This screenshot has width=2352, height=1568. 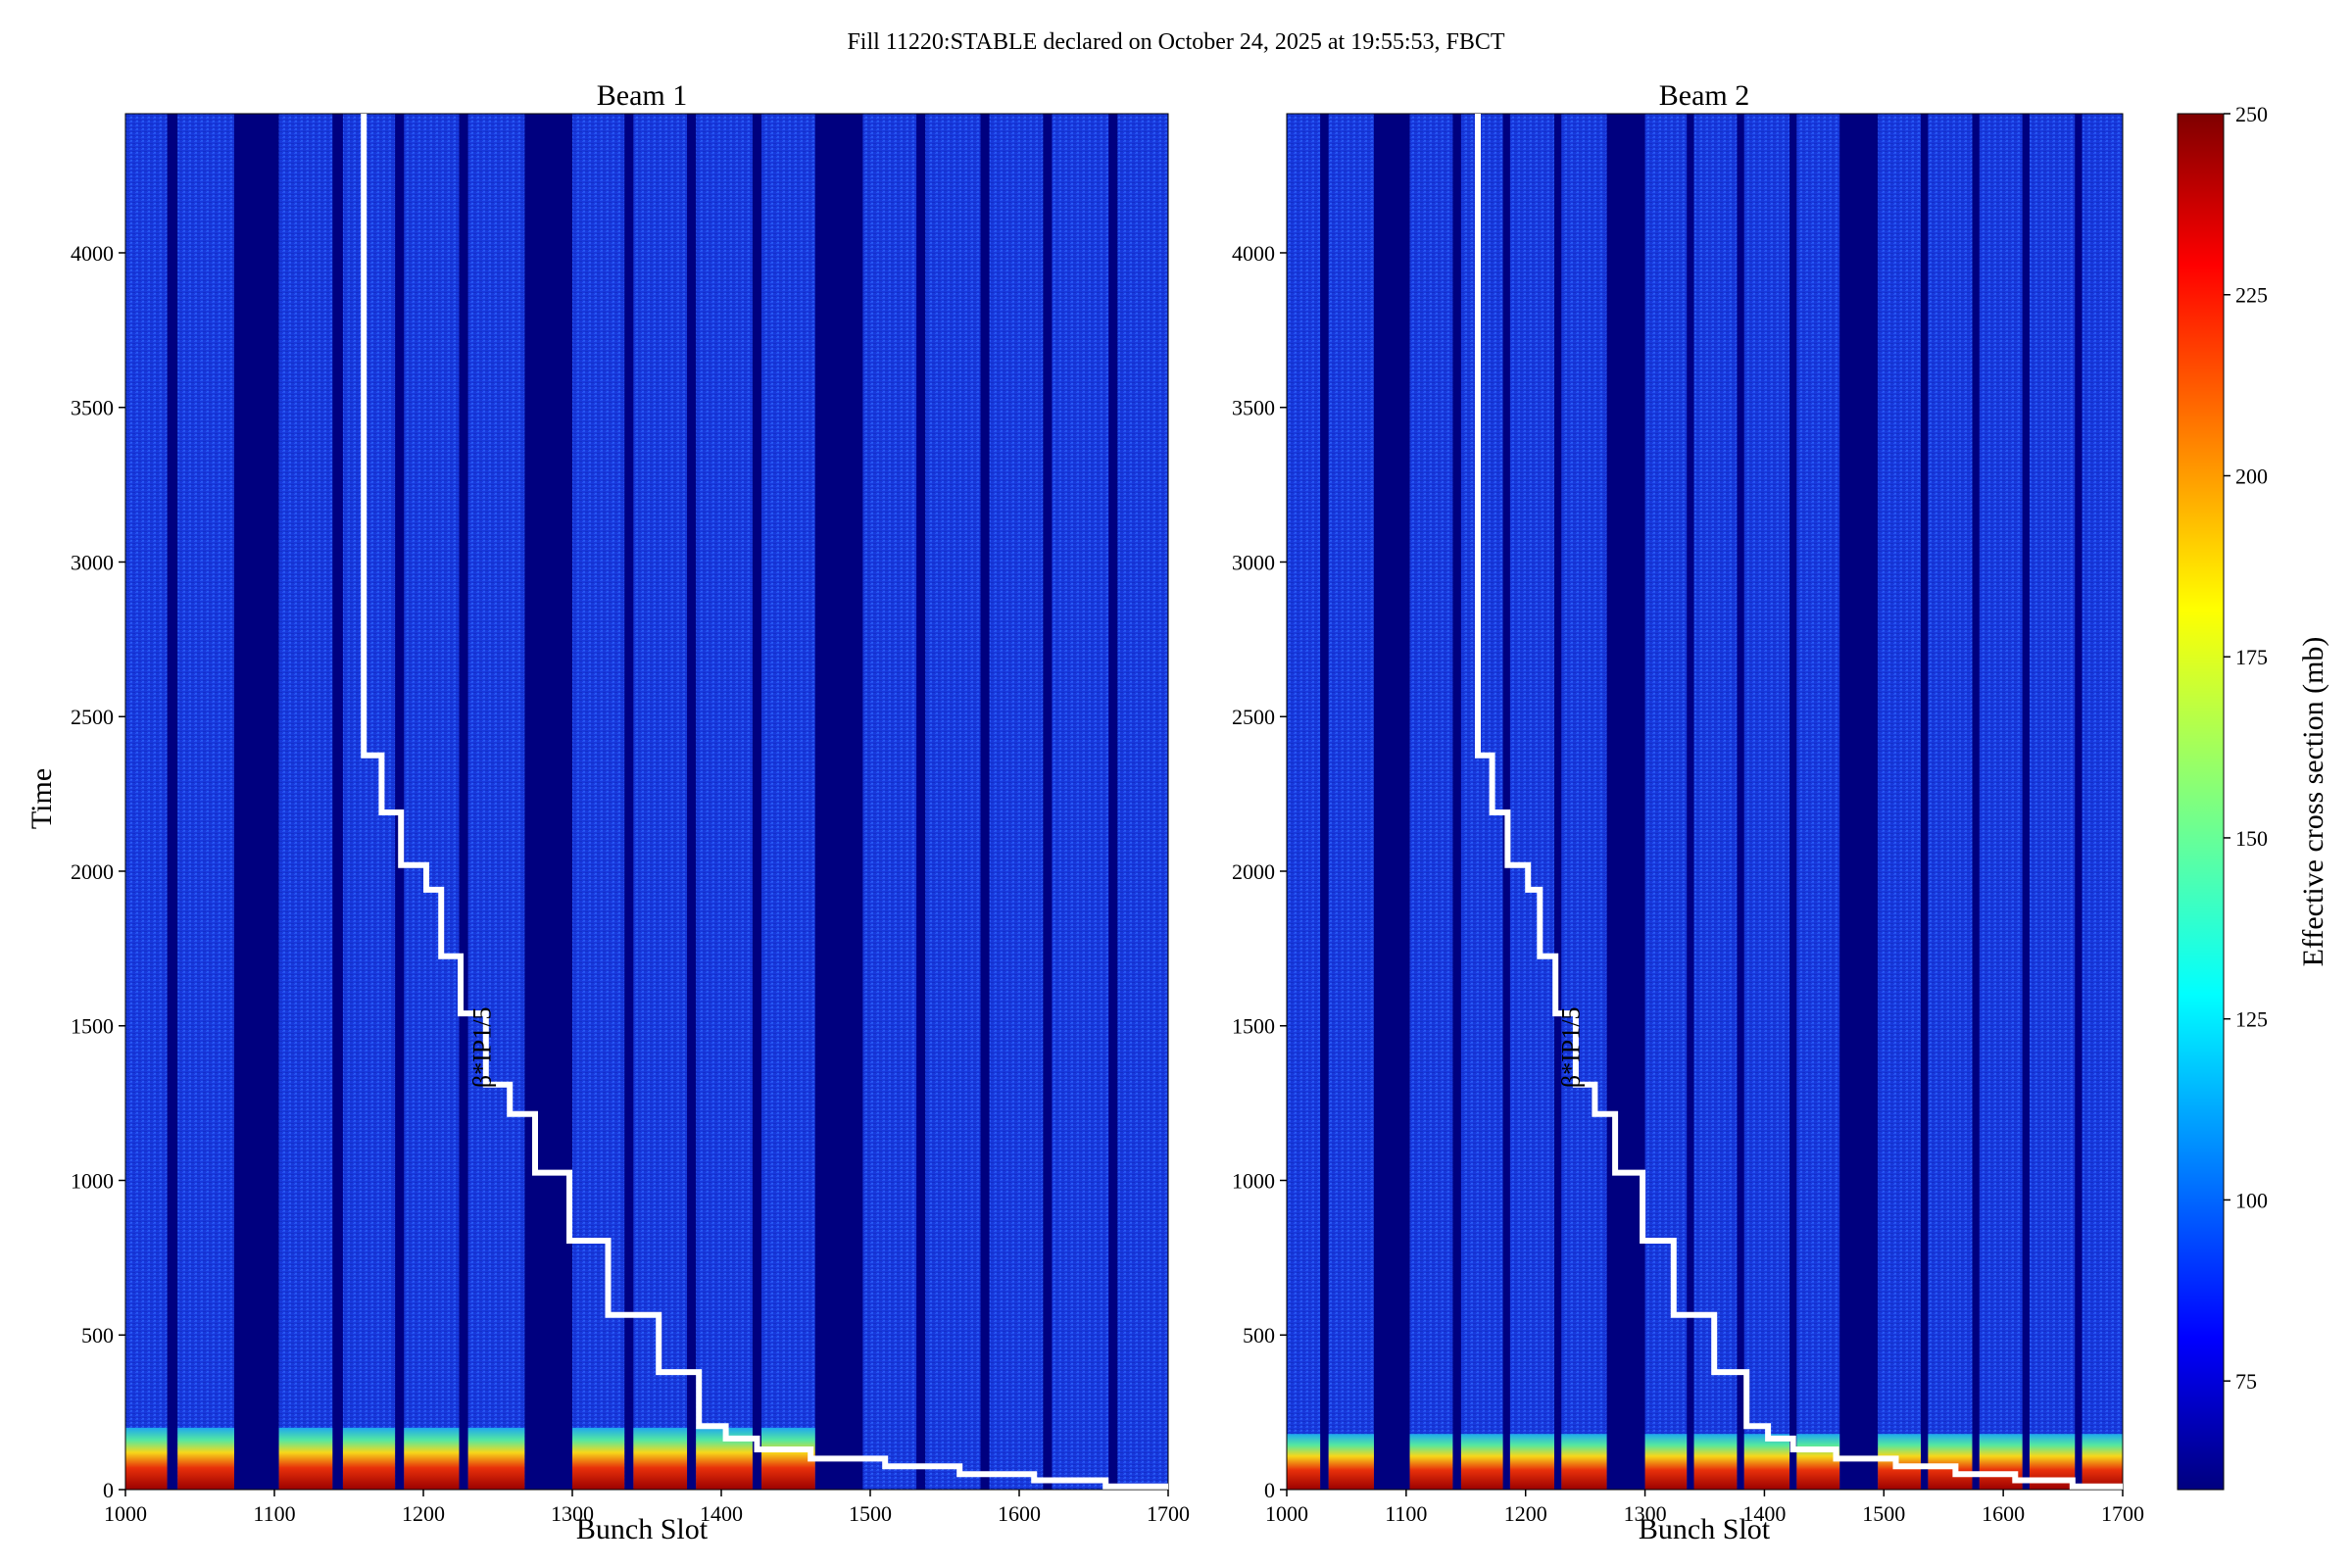 I want to click on beam1-ytick-label: 3500, so click(x=92, y=408).